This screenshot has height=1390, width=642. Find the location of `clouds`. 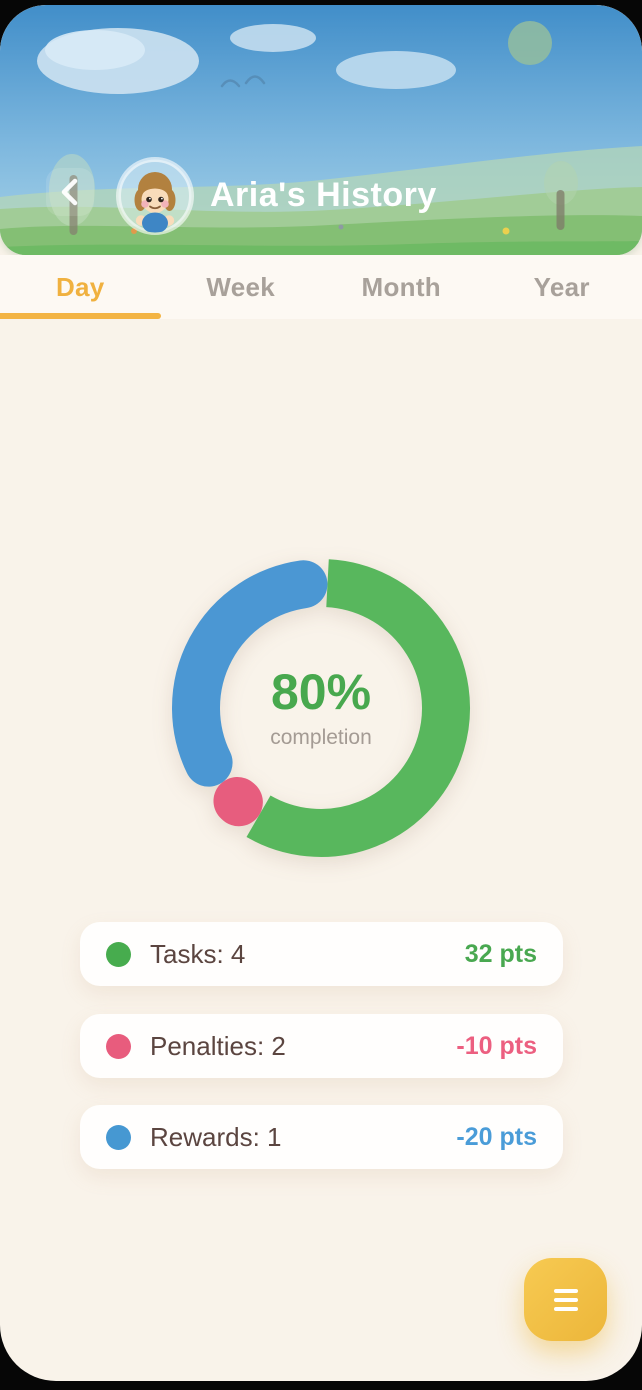

clouds is located at coordinates (246, 59).